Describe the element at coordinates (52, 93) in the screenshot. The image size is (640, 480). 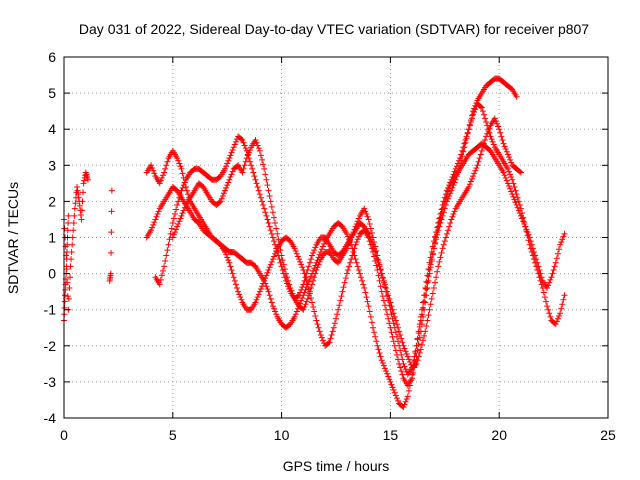
I see `y-tick-label: 5` at that location.